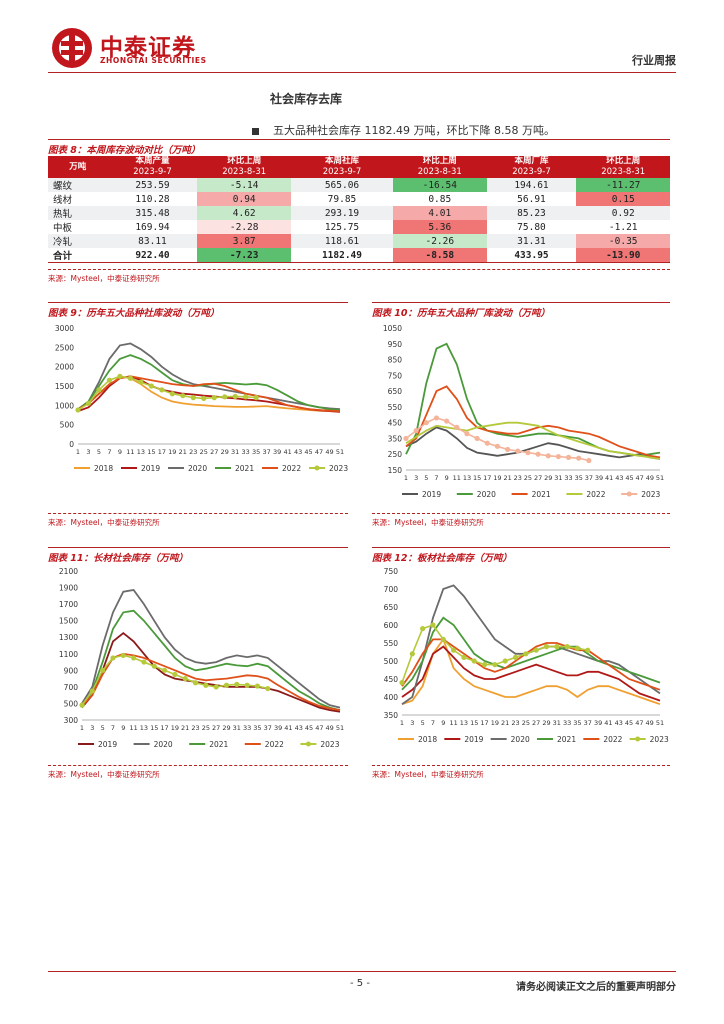 The height and width of the screenshot is (1024, 724). Describe the element at coordinates (78, 452) in the screenshot. I see `x-tick-label: 1` at that location.